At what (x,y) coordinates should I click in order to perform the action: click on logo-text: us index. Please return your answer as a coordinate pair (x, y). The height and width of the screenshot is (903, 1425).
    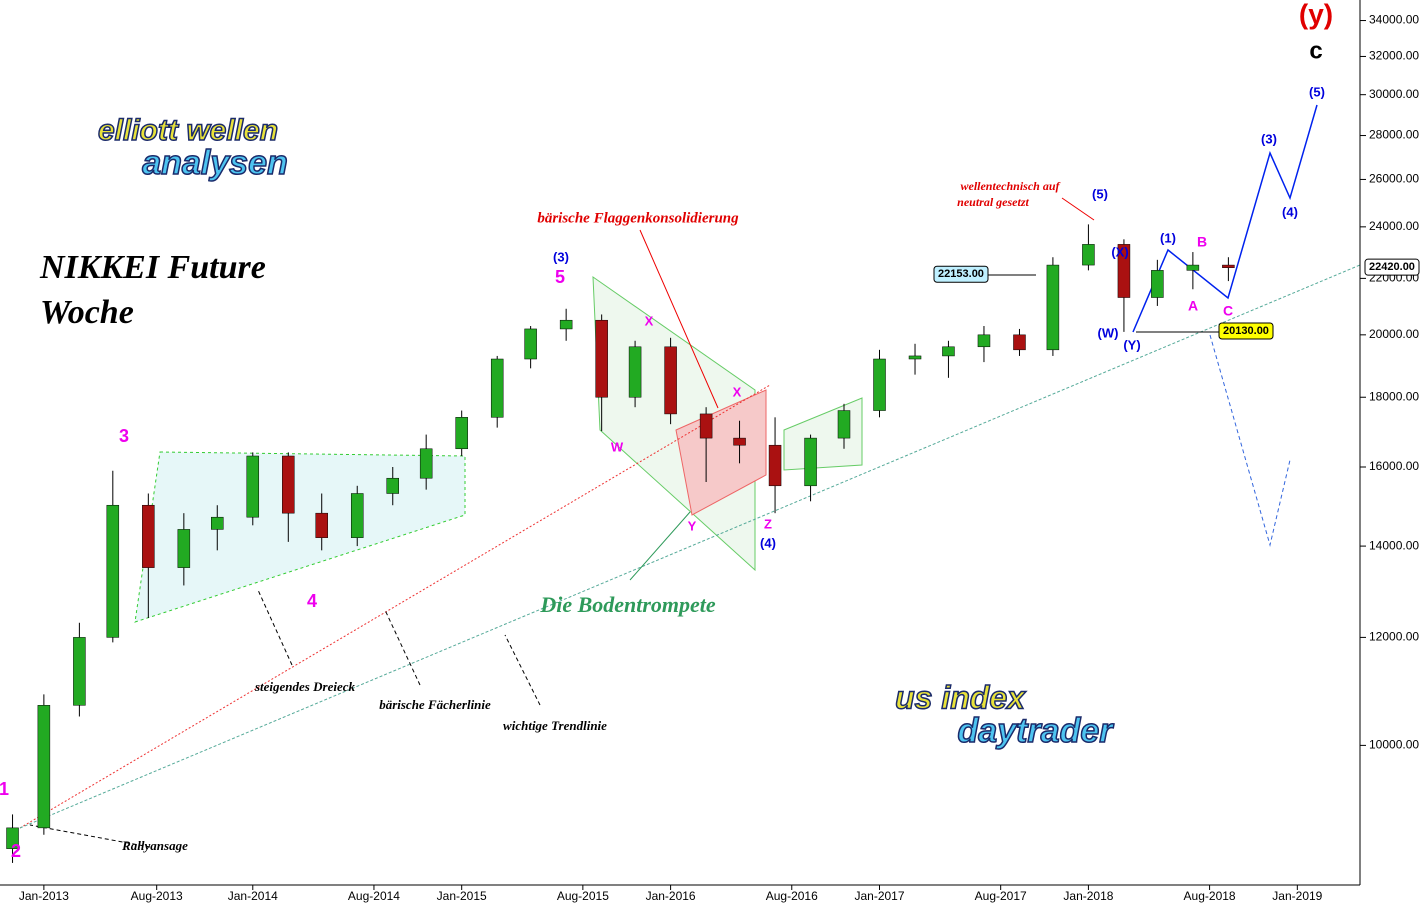
    Looking at the image, I should click on (960, 697).